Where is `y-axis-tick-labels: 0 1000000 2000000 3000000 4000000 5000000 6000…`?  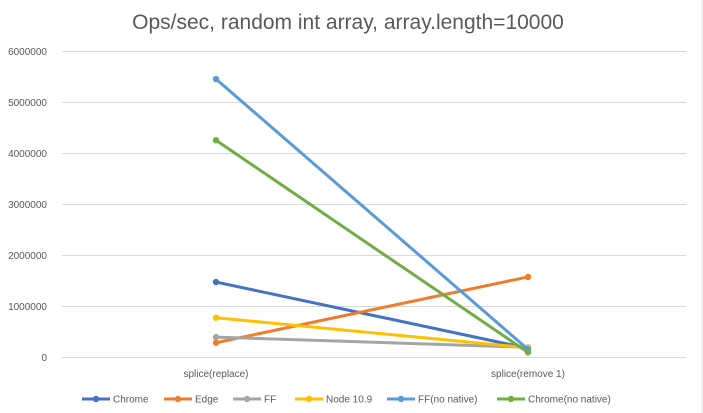 y-axis-tick-labels: 0 1000000 2000000 3000000 4000000 5000000 6000… is located at coordinates (27, 205).